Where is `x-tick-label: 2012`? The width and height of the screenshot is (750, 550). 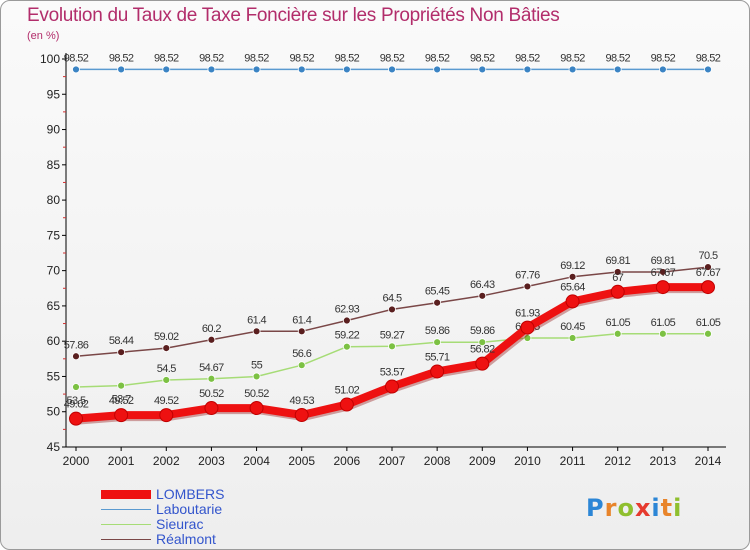
x-tick-label: 2012 is located at coordinates (617, 461).